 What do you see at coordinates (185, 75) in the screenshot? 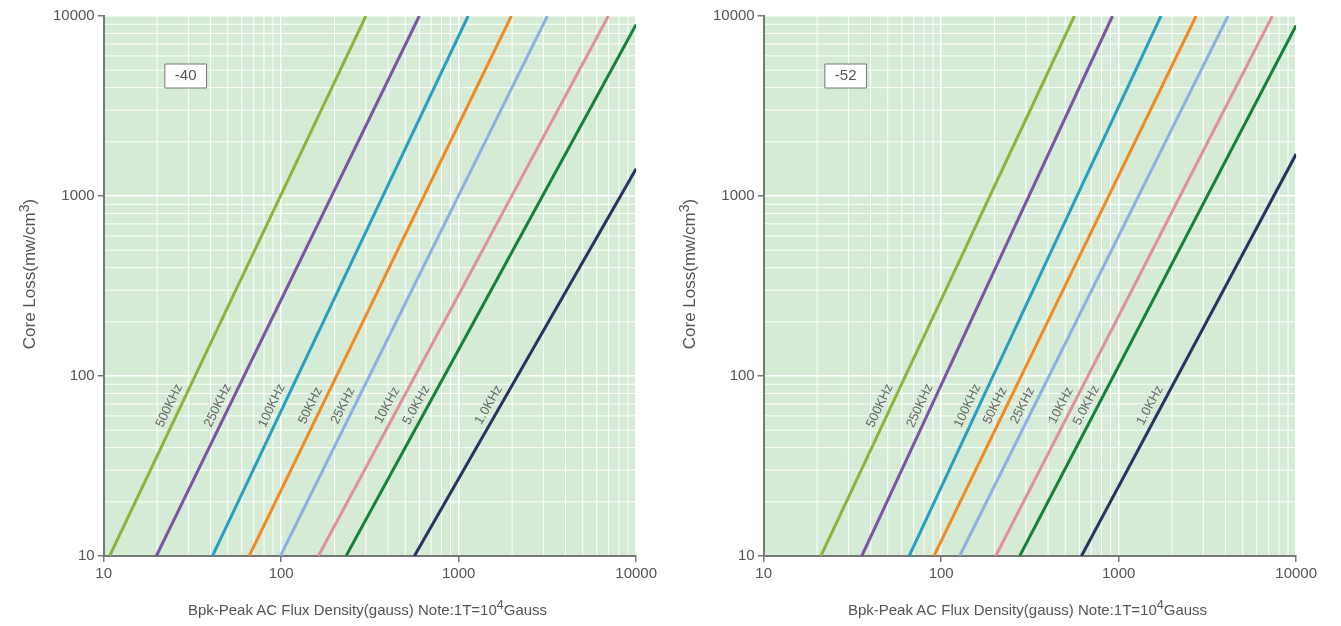
I see `annotation: -40` at bounding box center [185, 75].